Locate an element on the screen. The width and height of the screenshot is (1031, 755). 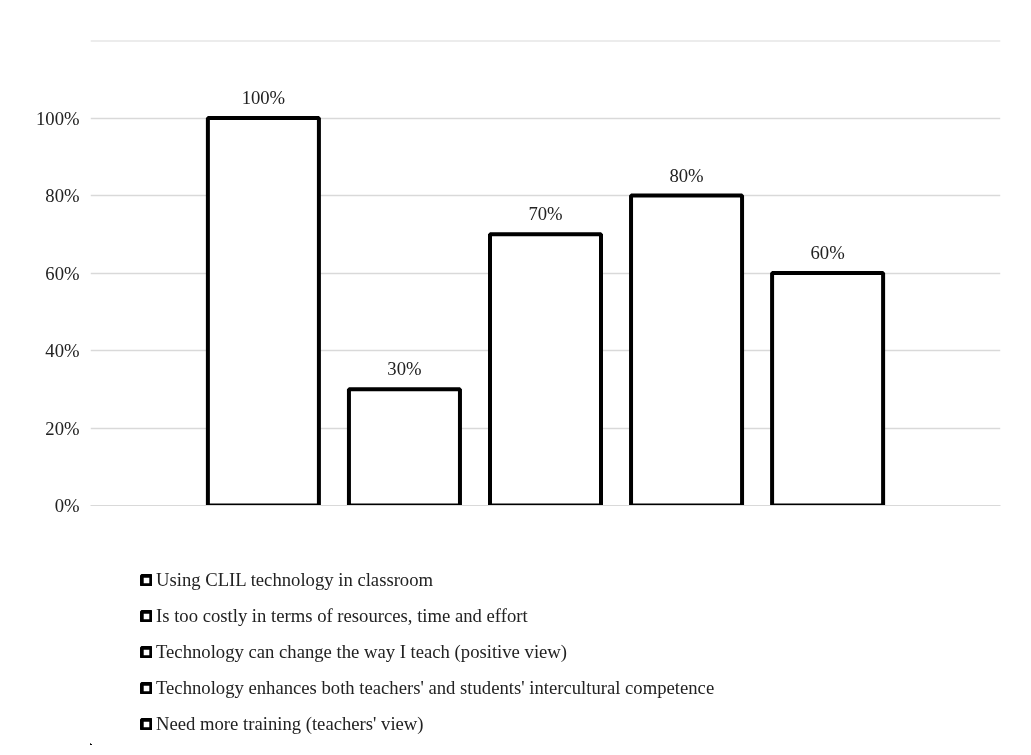
data-label: 100% is located at coordinates (263, 97).